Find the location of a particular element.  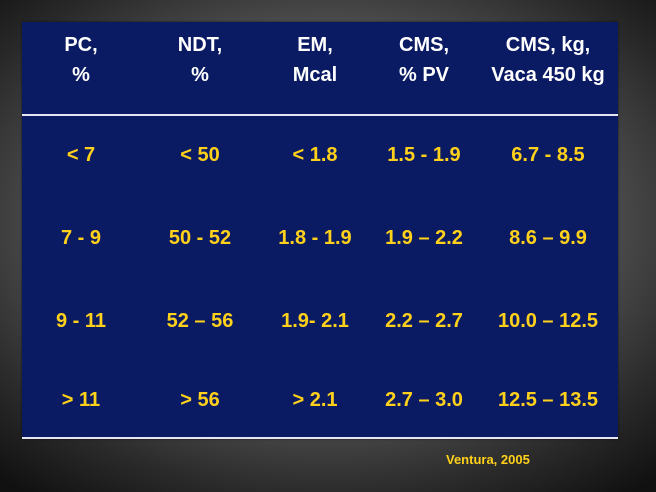

cell-pc: < 7 is located at coordinates (81, 154).